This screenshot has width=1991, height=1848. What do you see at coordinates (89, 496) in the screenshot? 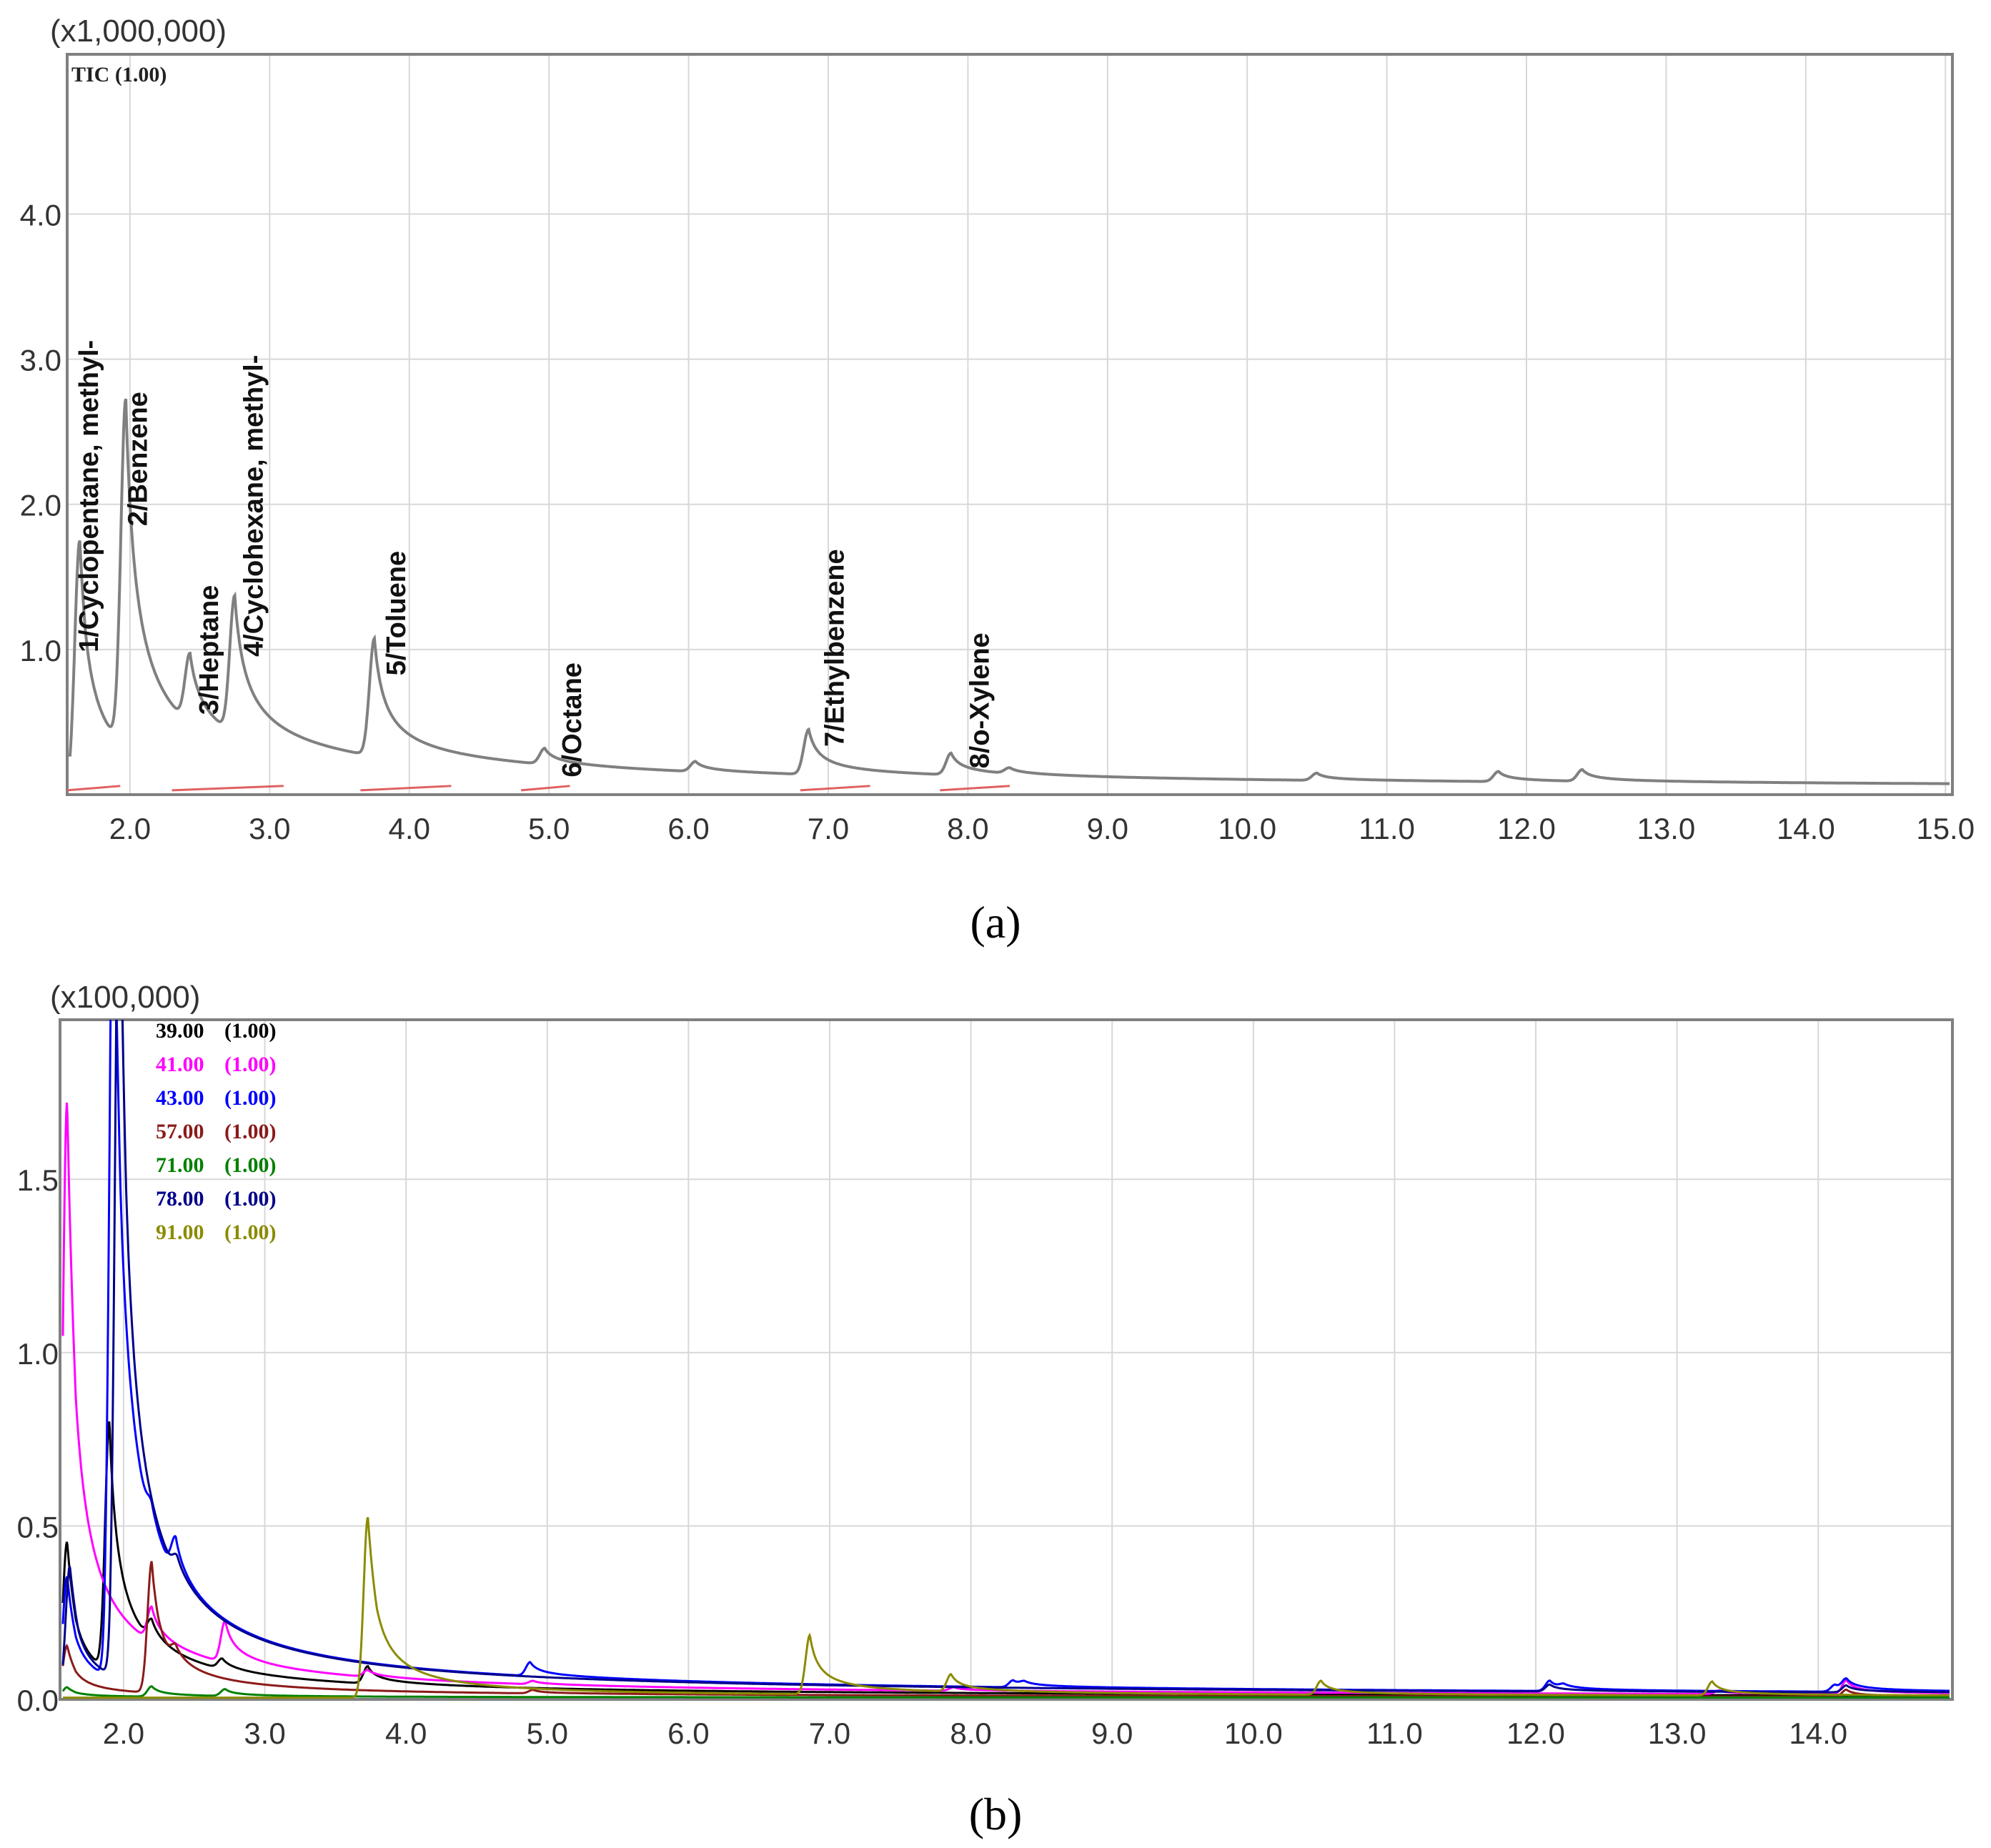
I see `peak-label: 1/Cyclopentane, methyl-` at bounding box center [89, 496].